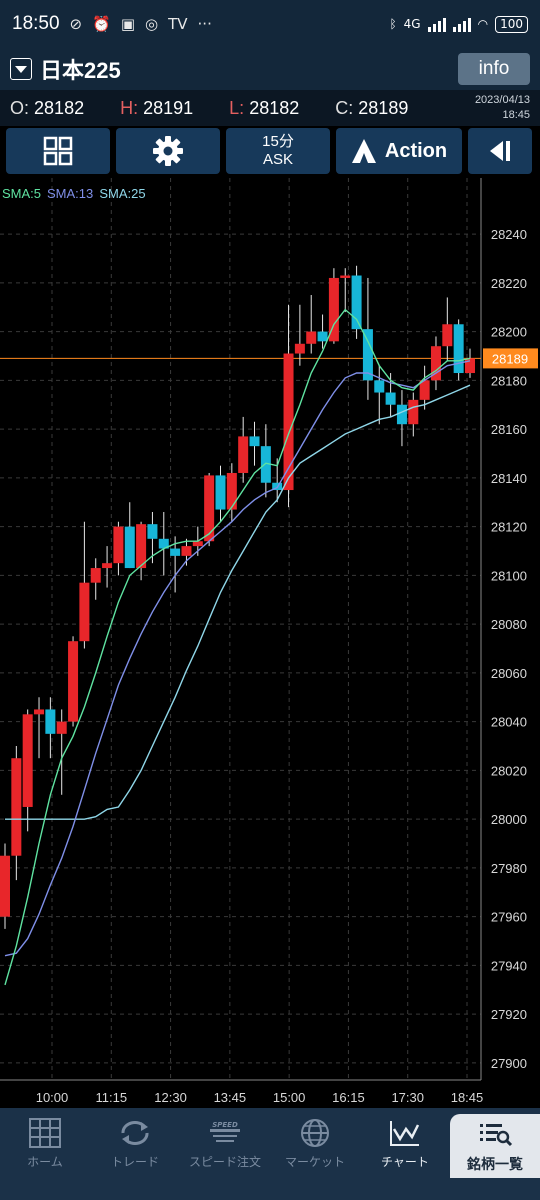  I want to click on list-search-icon, so click(496, 1135).